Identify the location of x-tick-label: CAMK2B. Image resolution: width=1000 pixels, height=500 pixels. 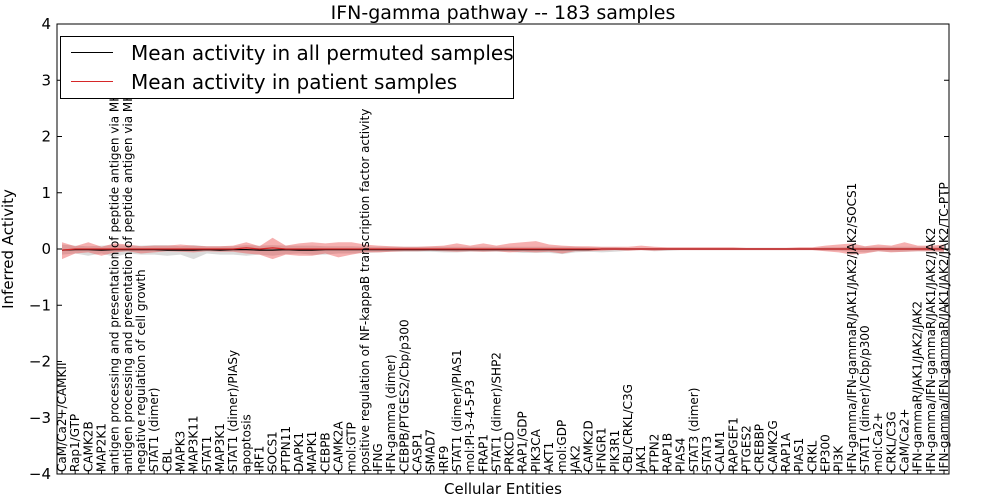
(88, 446).